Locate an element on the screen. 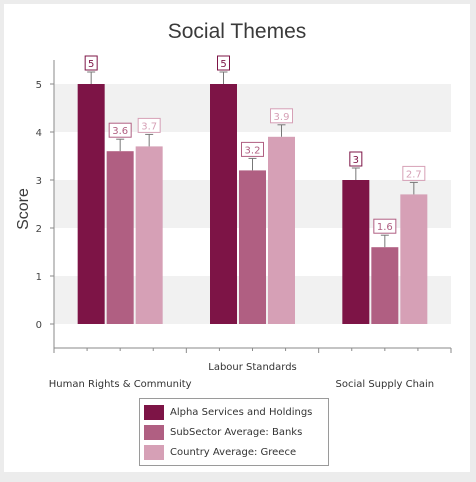 The height and width of the screenshot is (482, 476). data-label: 2.7 is located at coordinates (414, 174).